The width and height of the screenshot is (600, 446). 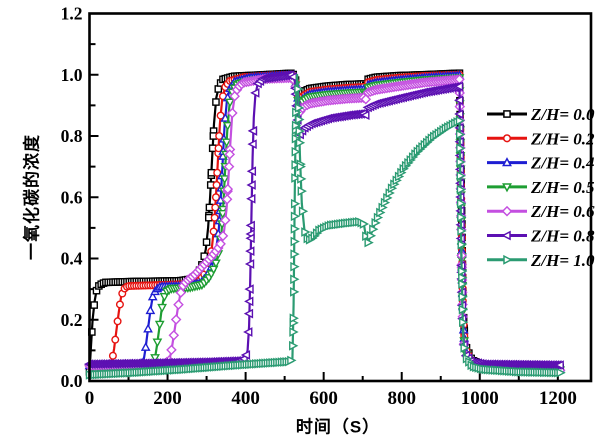 I want to click on svg-text: Z/H= 0.4, so click(x=562, y=163).